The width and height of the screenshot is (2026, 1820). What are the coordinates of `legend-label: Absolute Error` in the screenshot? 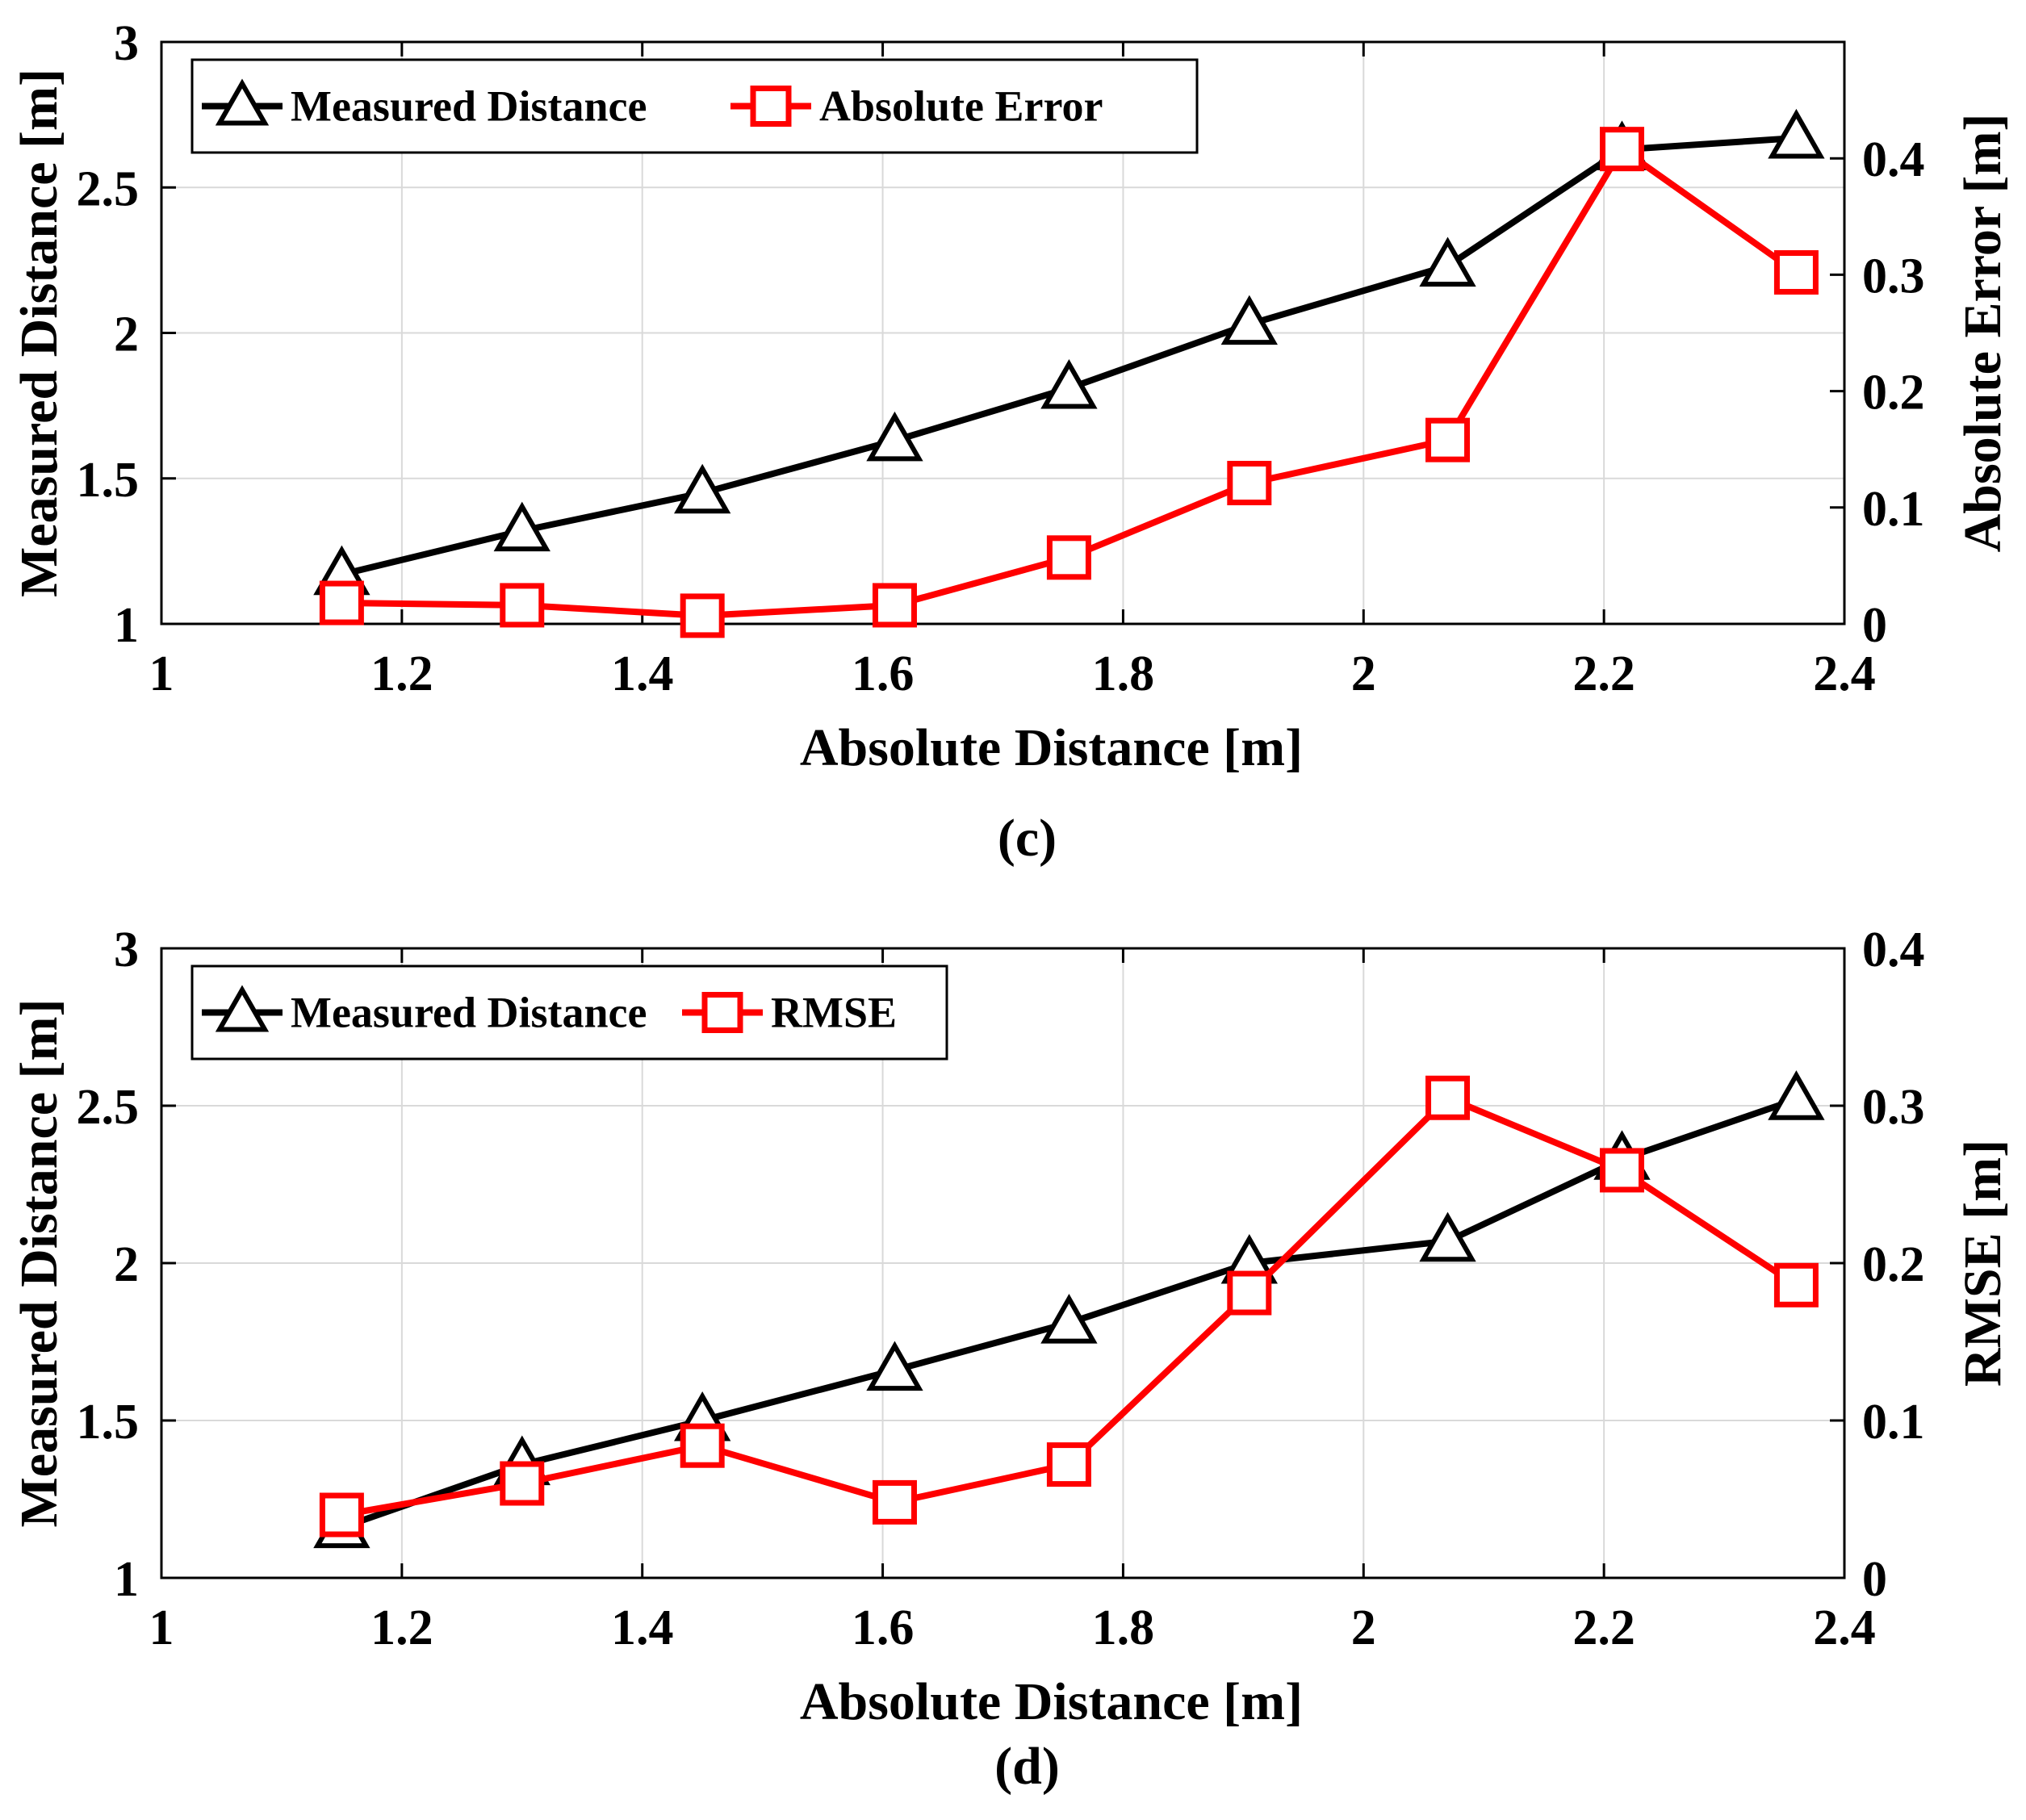 It's located at (961, 107).